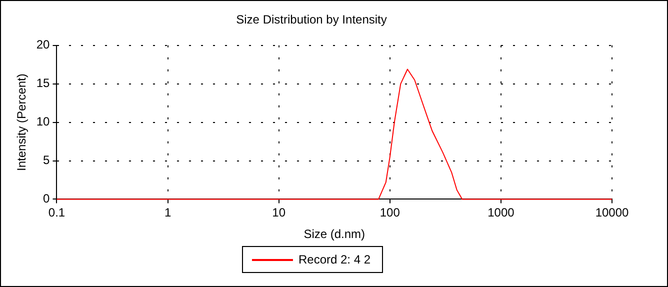 The image size is (668, 287). Describe the element at coordinates (612, 213) in the screenshot. I see `x-tick-label: 10000` at that location.